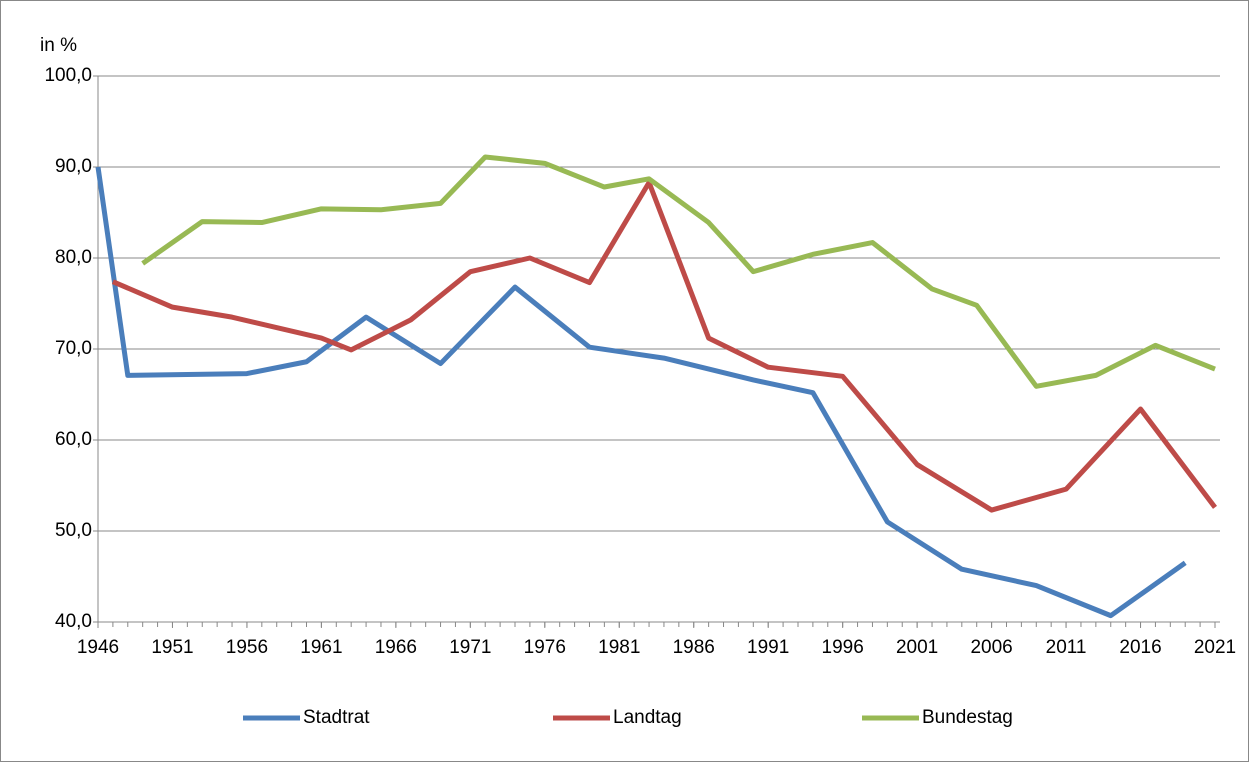 This screenshot has width=1250, height=763. Describe the element at coordinates (647, 717) in the screenshot. I see `legend-label: Landtag` at that location.